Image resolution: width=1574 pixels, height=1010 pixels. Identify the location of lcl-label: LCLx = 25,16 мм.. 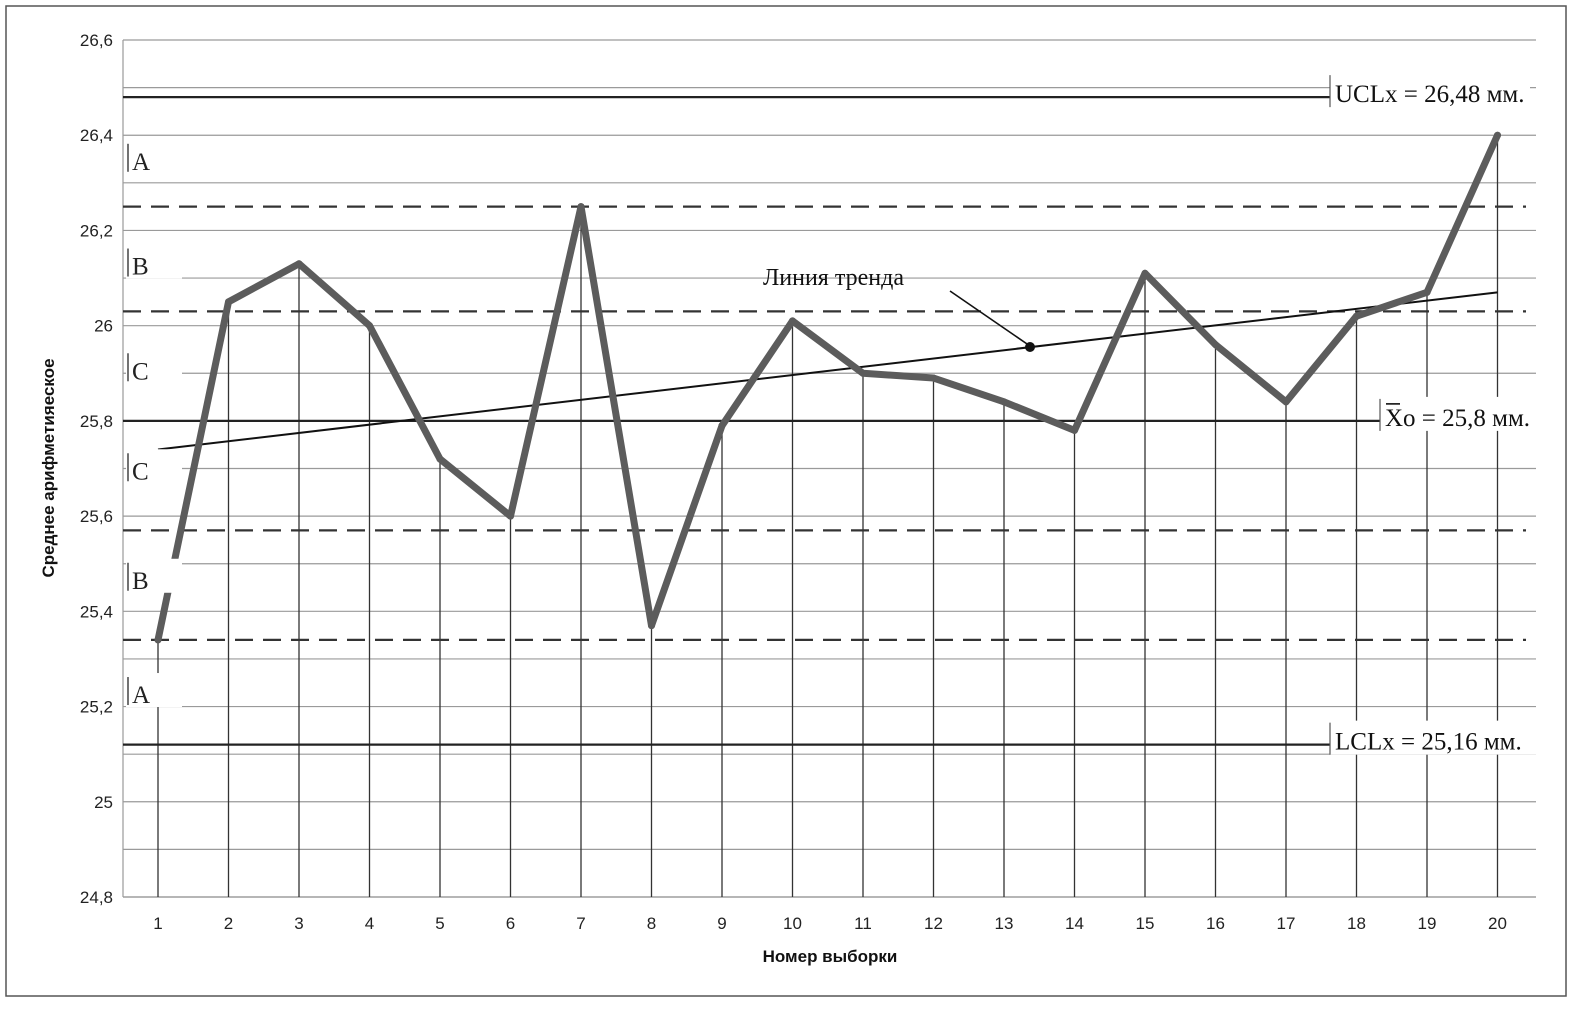
(1428, 742).